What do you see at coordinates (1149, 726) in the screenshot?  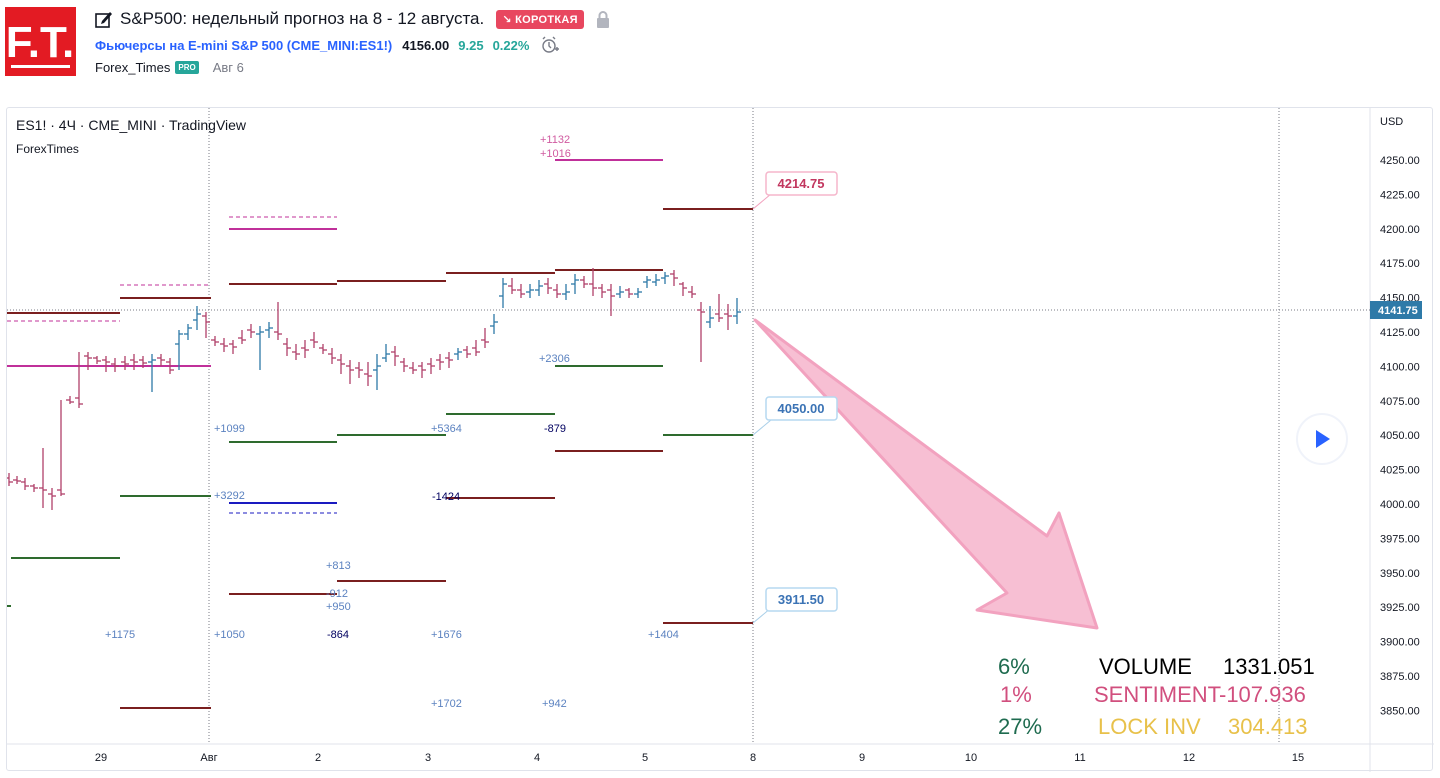 I see `stat-lockinv-label: LOCK INV` at bounding box center [1149, 726].